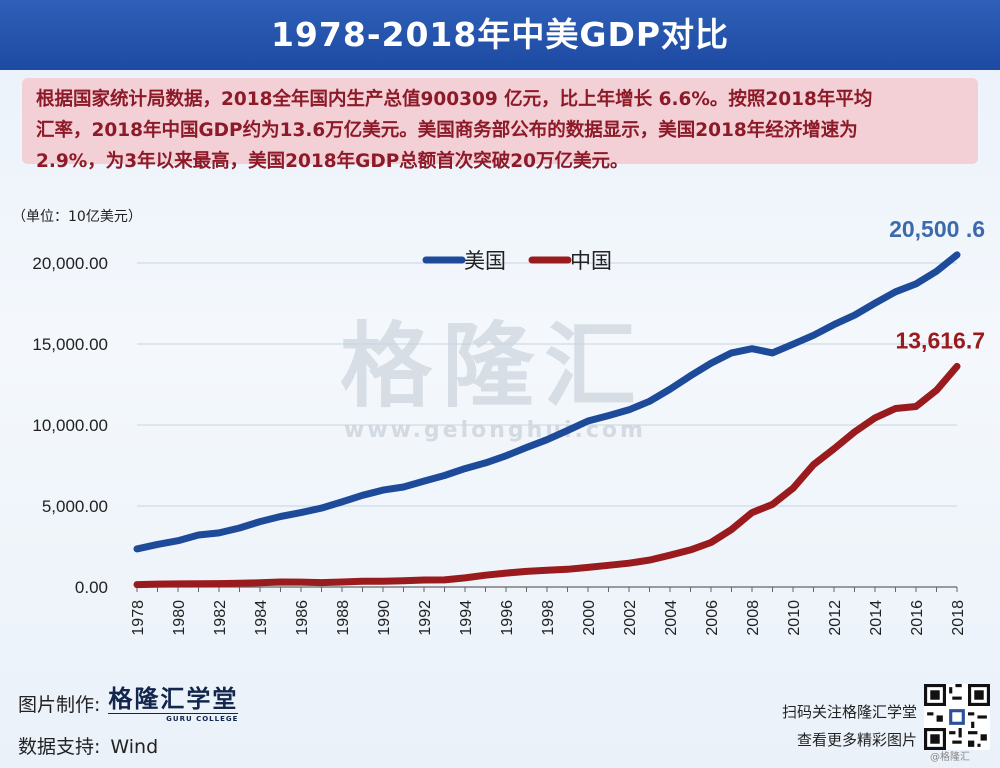 The image size is (1000, 768). Describe the element at coordinates (70, 263) in the screenshot. I see `y-tick-label: 20,000.00` at that location.